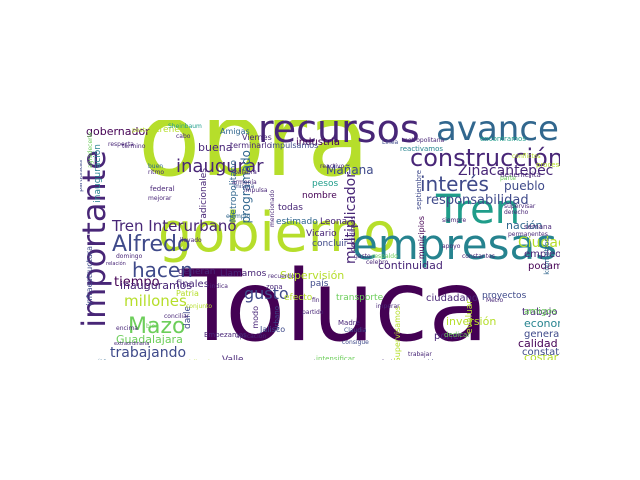 This screenshot has width=640, height=480. I want to click on cloud-word: continuidad, so click(410, 265).